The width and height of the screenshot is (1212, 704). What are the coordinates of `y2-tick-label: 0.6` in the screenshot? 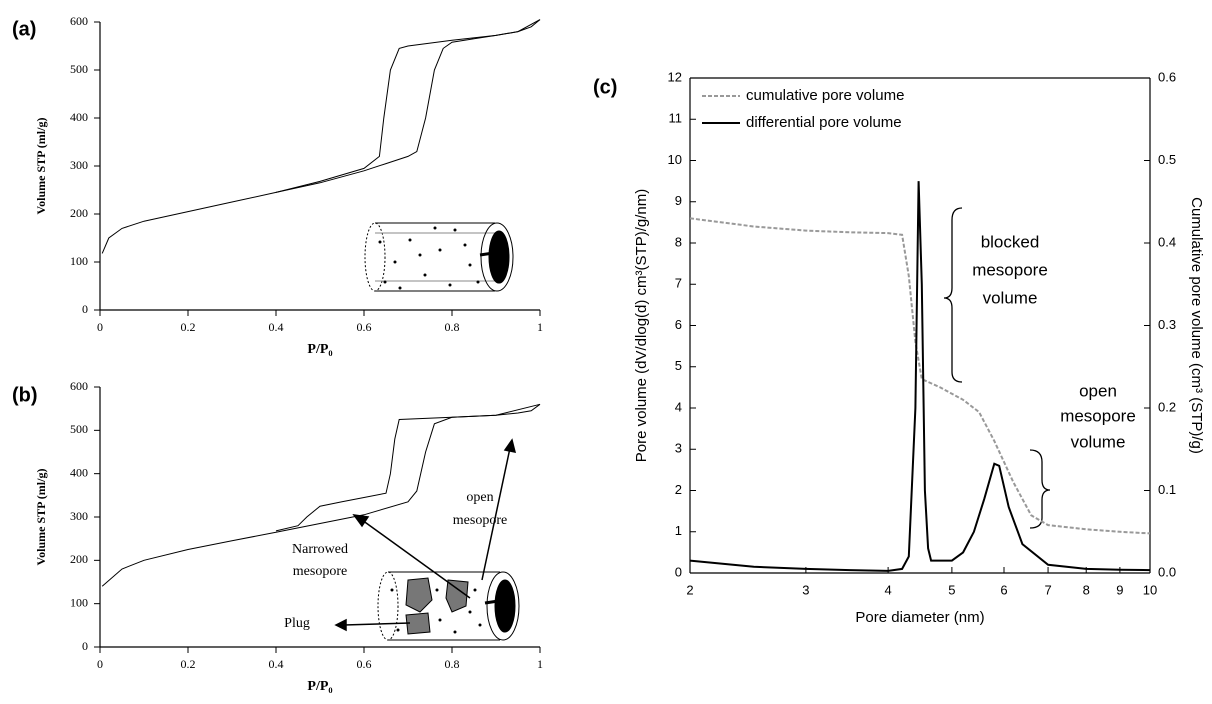 It's located at (1167, 76).